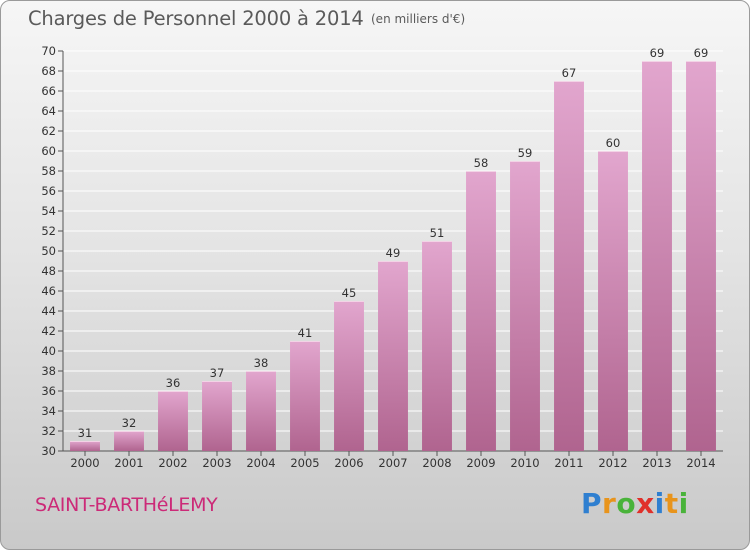 This screenshot has height=550, width=750. I want to click on y-tick-label: 32, so click(48, 431).